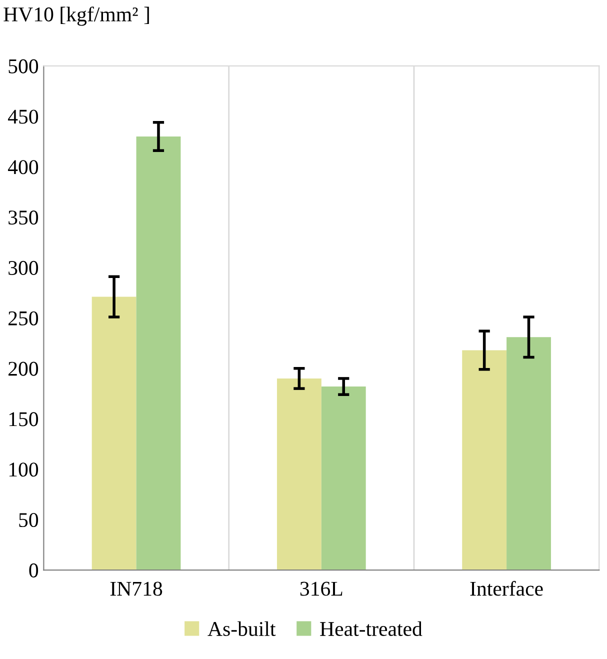 This screenshot has height=659, width=607. I want to click on y-tick-label: 300, so click(23, 267).